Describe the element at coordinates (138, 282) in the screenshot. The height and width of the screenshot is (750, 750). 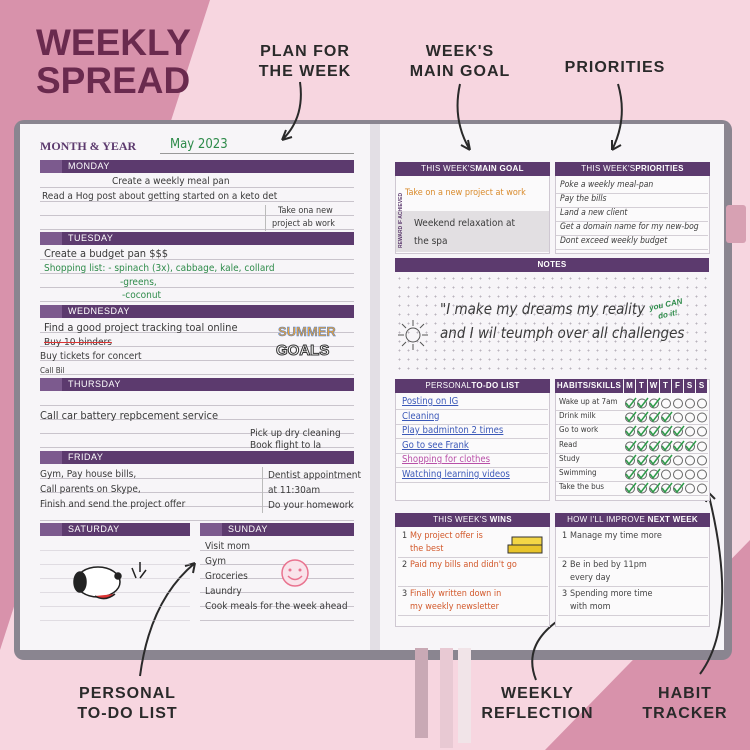
I see `entry: -greens,` at that location.